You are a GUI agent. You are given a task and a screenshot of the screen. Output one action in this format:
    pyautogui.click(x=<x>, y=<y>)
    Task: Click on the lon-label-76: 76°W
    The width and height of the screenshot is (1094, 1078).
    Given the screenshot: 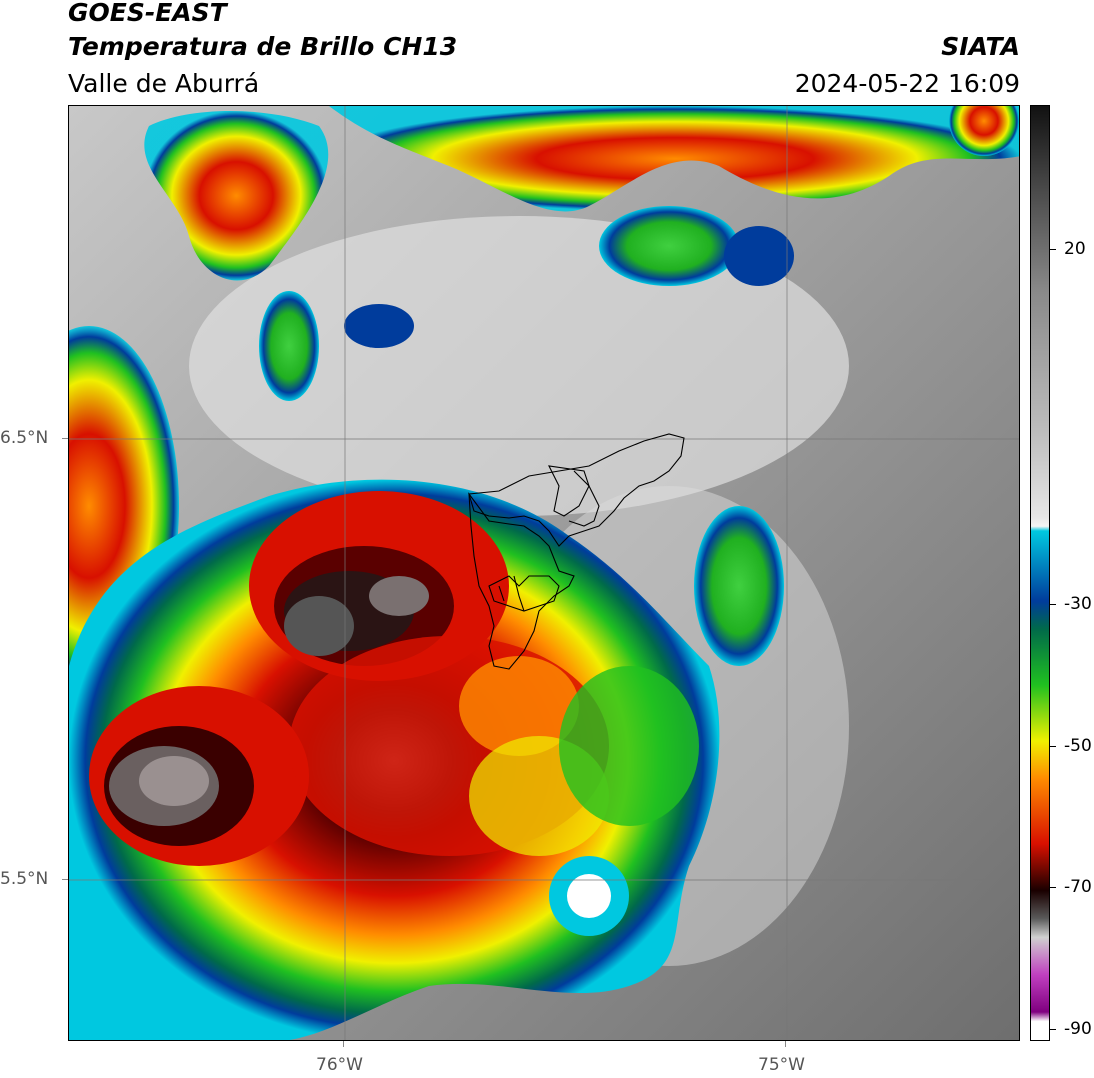 What is the action you would take?
    pyautogui.click(x=339, y=1065)
    